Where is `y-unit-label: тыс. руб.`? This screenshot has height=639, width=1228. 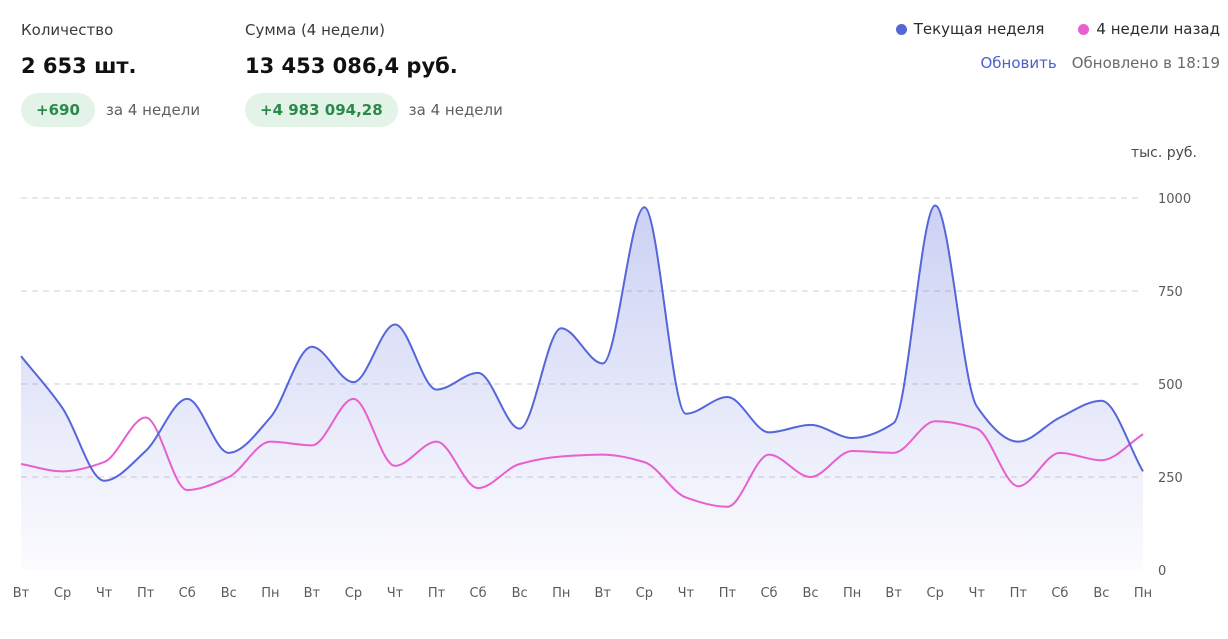
y-unit-label: тыс. руб. is located at coordinates (1164, 153).